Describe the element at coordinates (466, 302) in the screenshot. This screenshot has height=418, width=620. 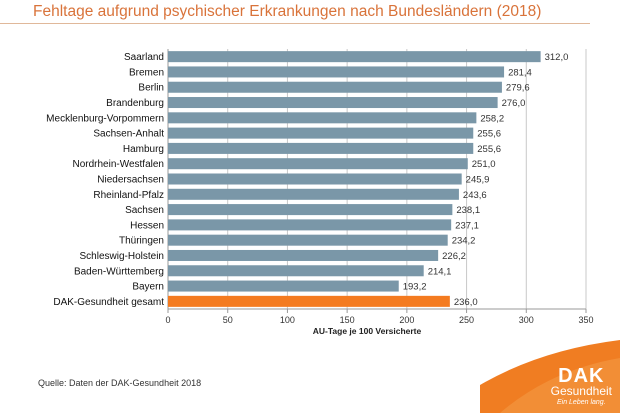
I see `data-label: 236,0` at that location.